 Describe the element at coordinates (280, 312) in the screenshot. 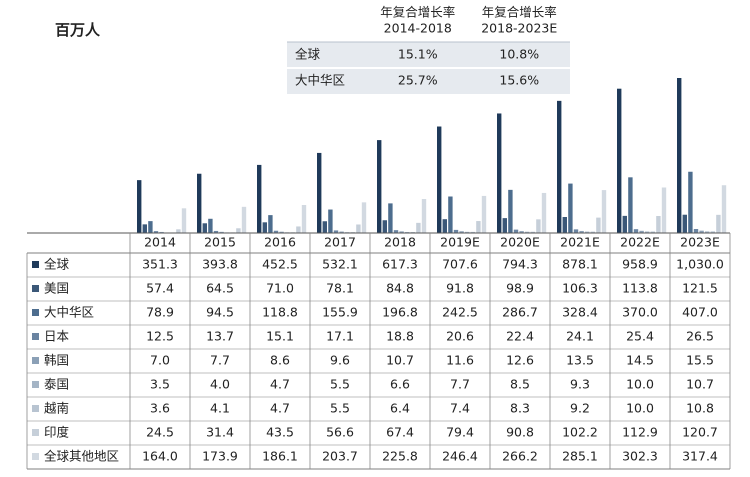

I see `value-label: 118.8` at that location.